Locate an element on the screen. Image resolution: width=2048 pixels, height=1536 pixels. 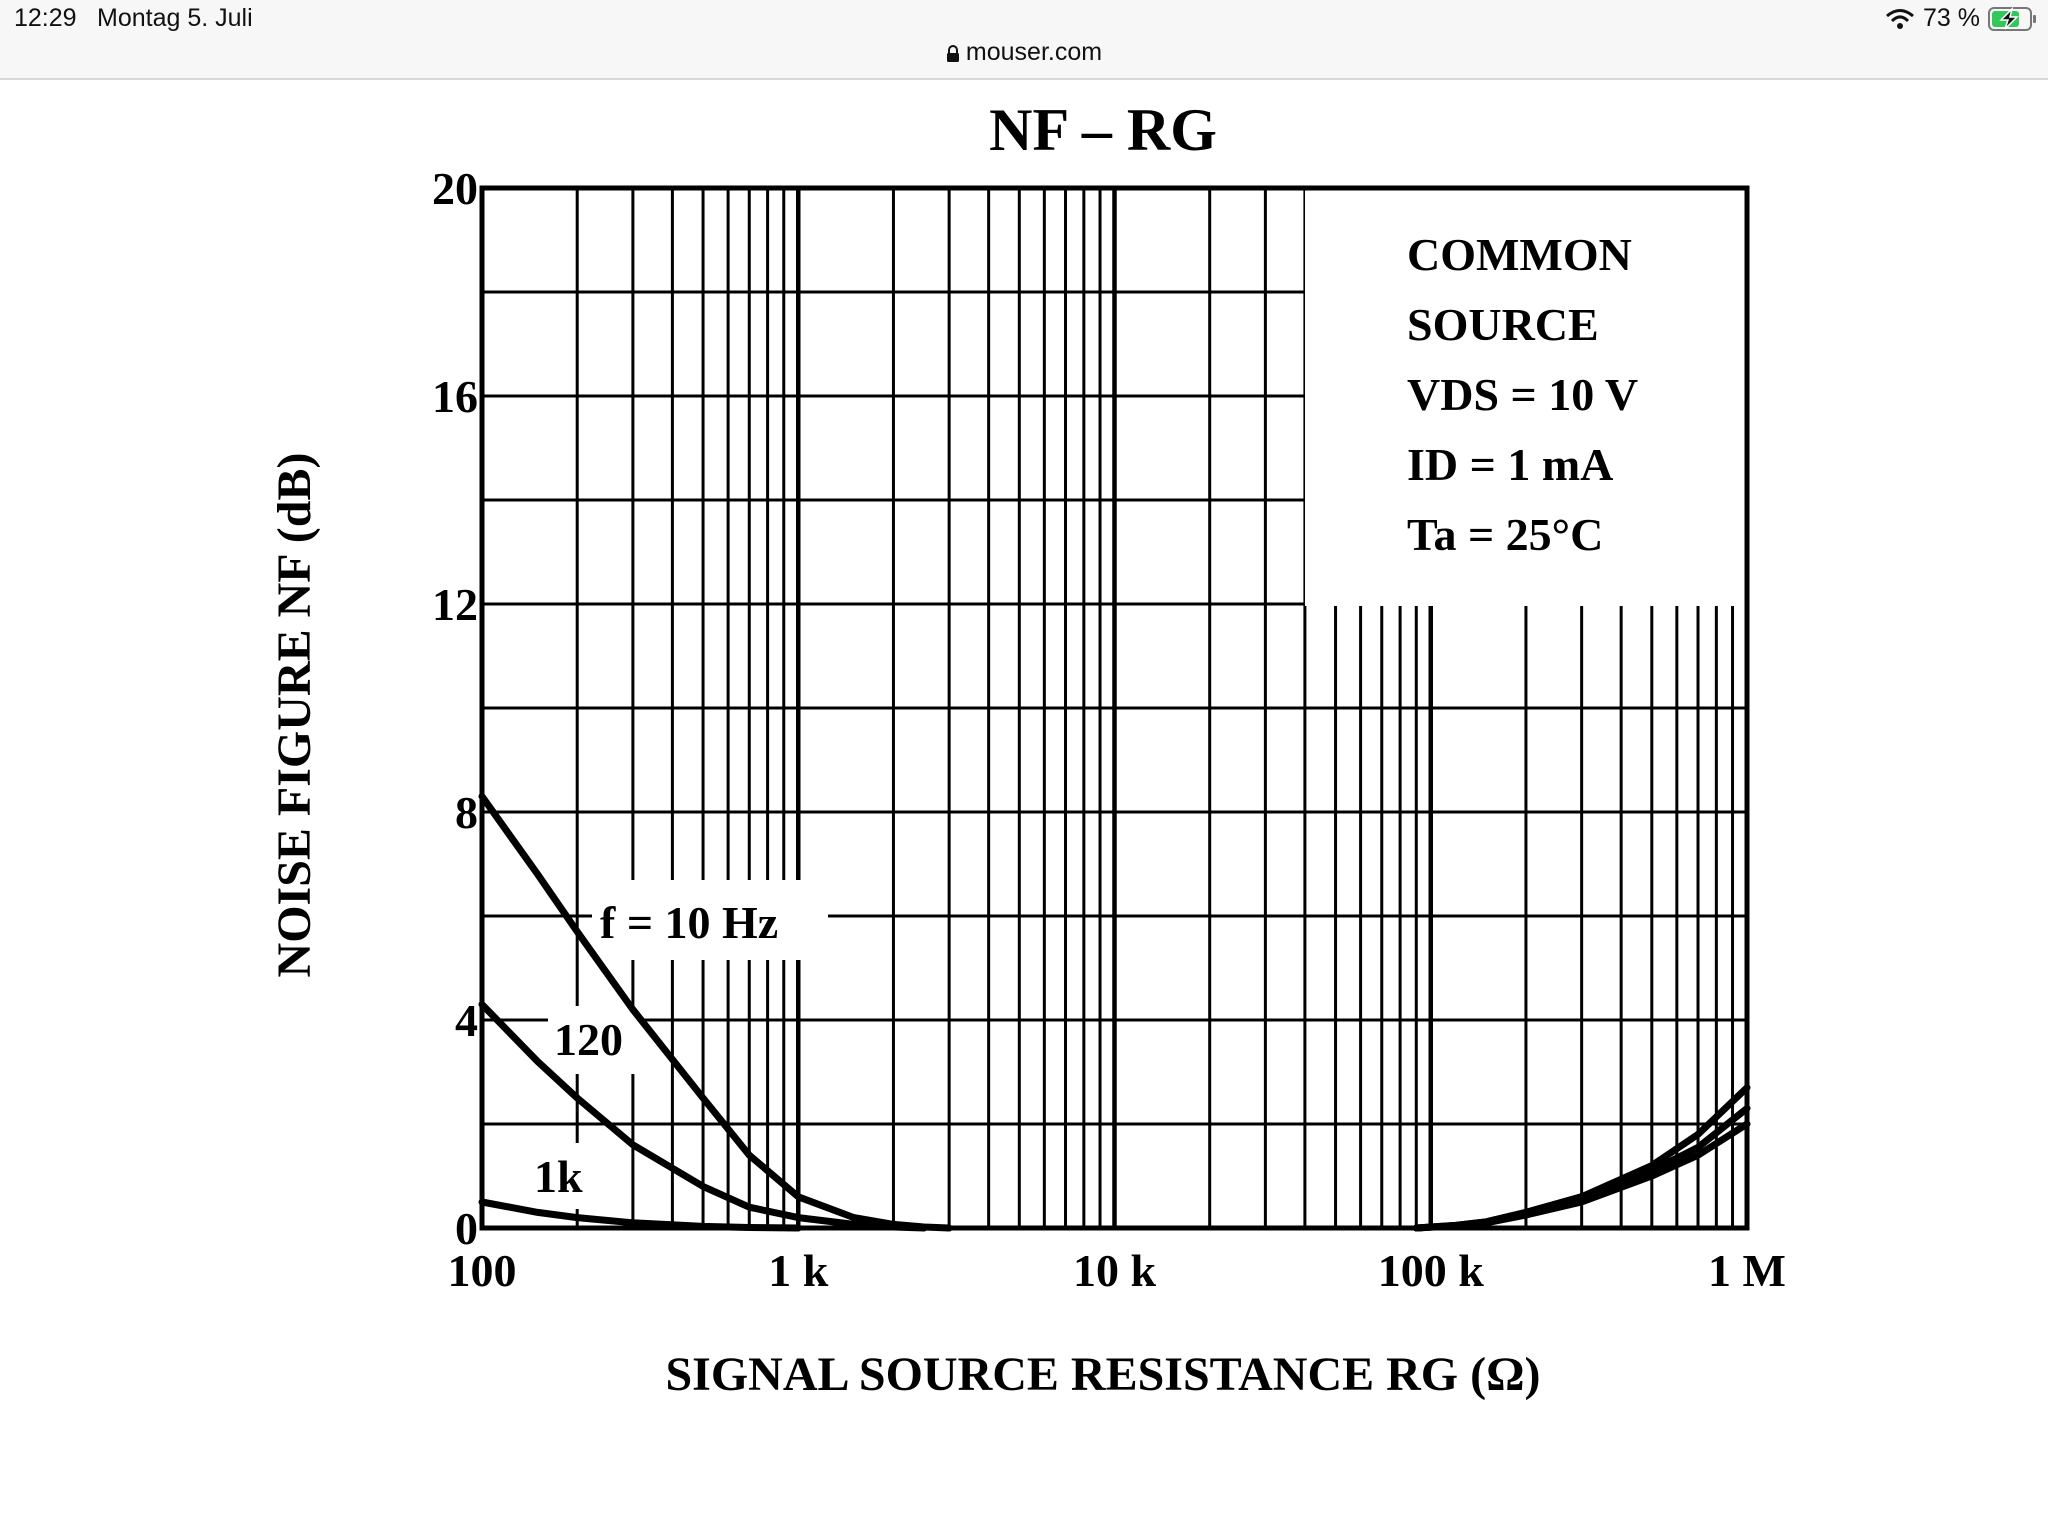
y-tick-label: 20 is located at coordinates (455, 188).